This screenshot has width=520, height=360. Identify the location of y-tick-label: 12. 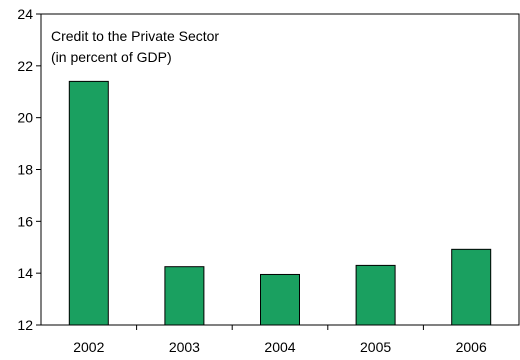
(25, 325).